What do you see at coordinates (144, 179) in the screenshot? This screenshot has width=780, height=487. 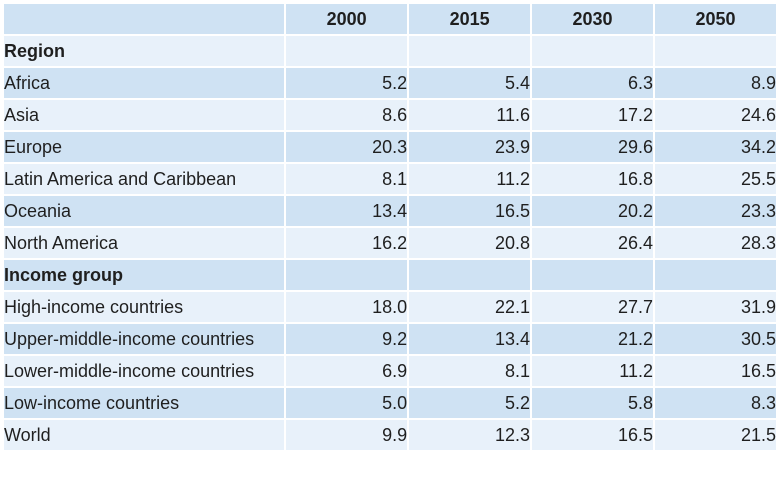 I see `row-label: Latin America and Caribbean` at bounding box center [144, 179].